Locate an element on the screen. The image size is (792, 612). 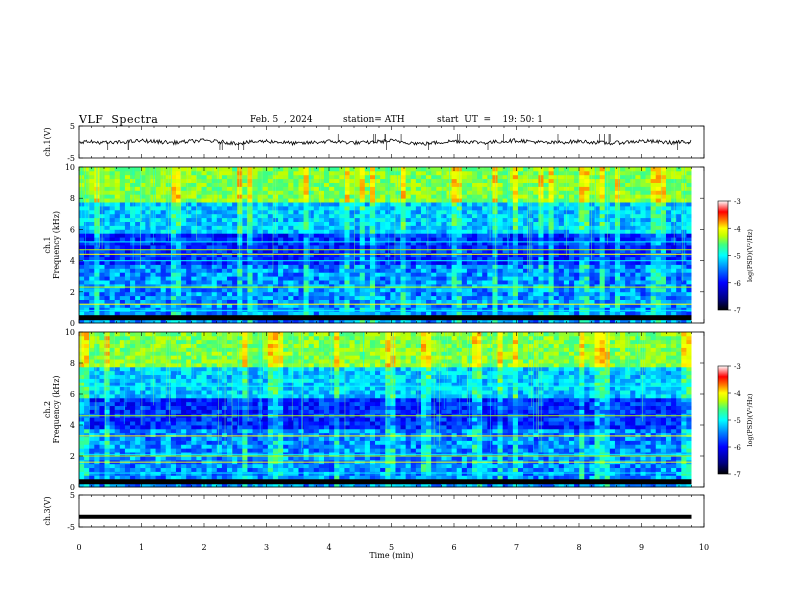
ch2-colorbar-tick-label: -3 is located at coordinates (737, 367).